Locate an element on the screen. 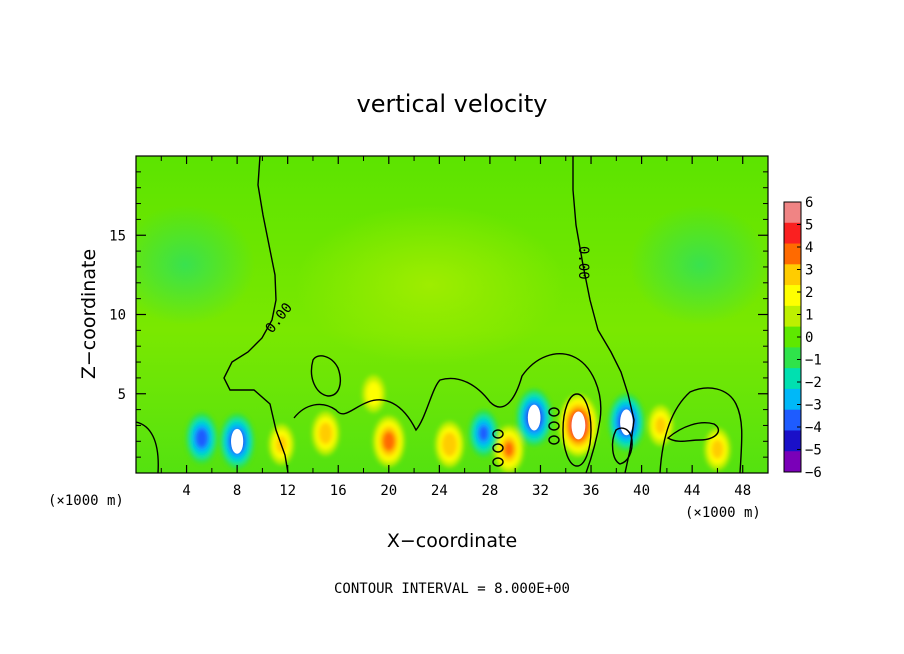 The width and height of the screenshot is (904, 654). teal-green-region-left is located at coordinates (195, 265).